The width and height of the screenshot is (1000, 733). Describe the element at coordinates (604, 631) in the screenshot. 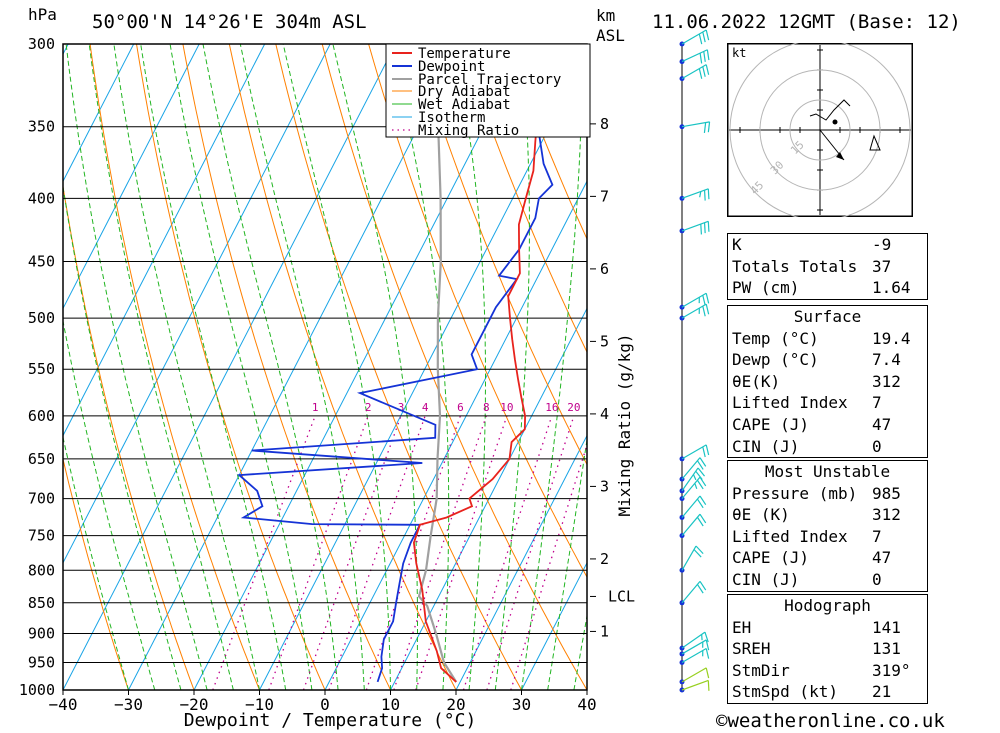

I see `km-tick-label: 1` at that location.